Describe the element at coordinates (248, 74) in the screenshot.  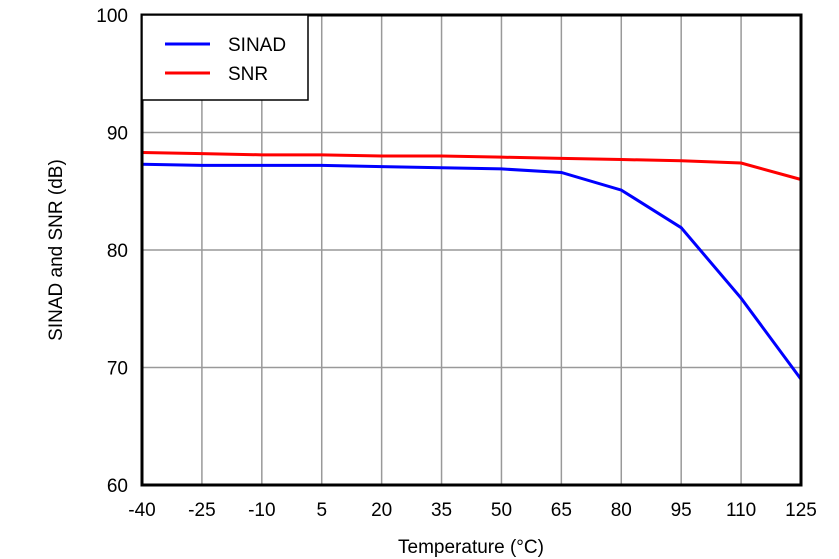
I see `legend-label-snr: SNR` at that location.